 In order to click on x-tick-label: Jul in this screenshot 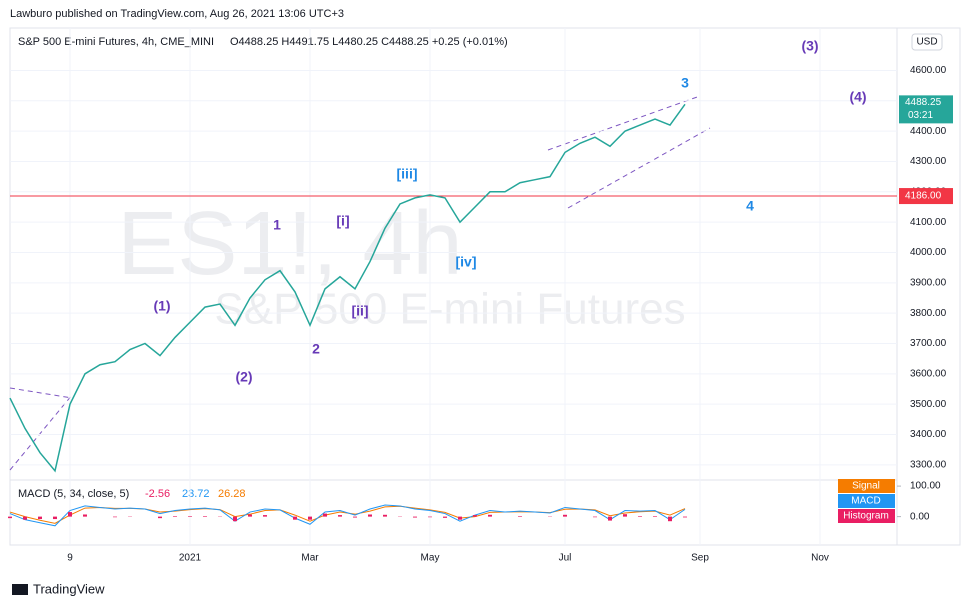, I will do `click(565, 558)`.